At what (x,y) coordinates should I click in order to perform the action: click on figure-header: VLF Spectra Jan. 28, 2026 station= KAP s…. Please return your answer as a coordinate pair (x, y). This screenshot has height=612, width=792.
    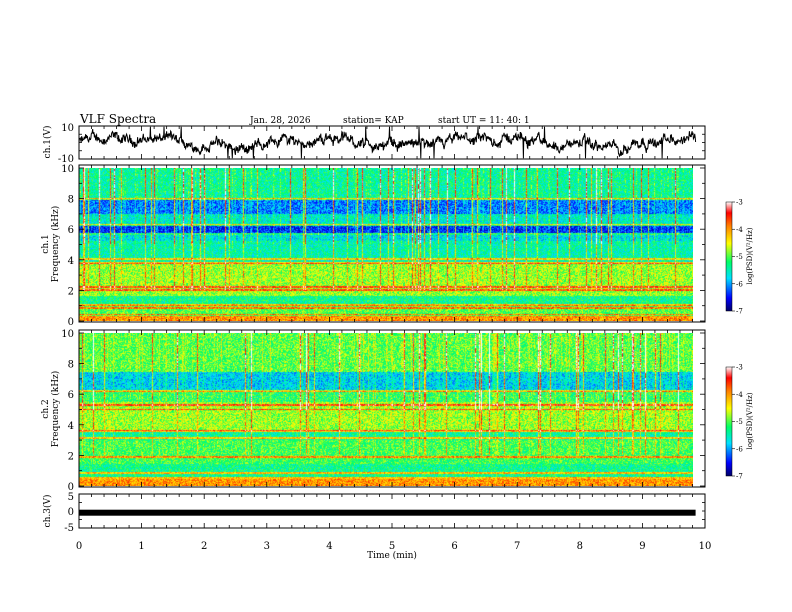
    Looking at the image, I should click on (304, 119).